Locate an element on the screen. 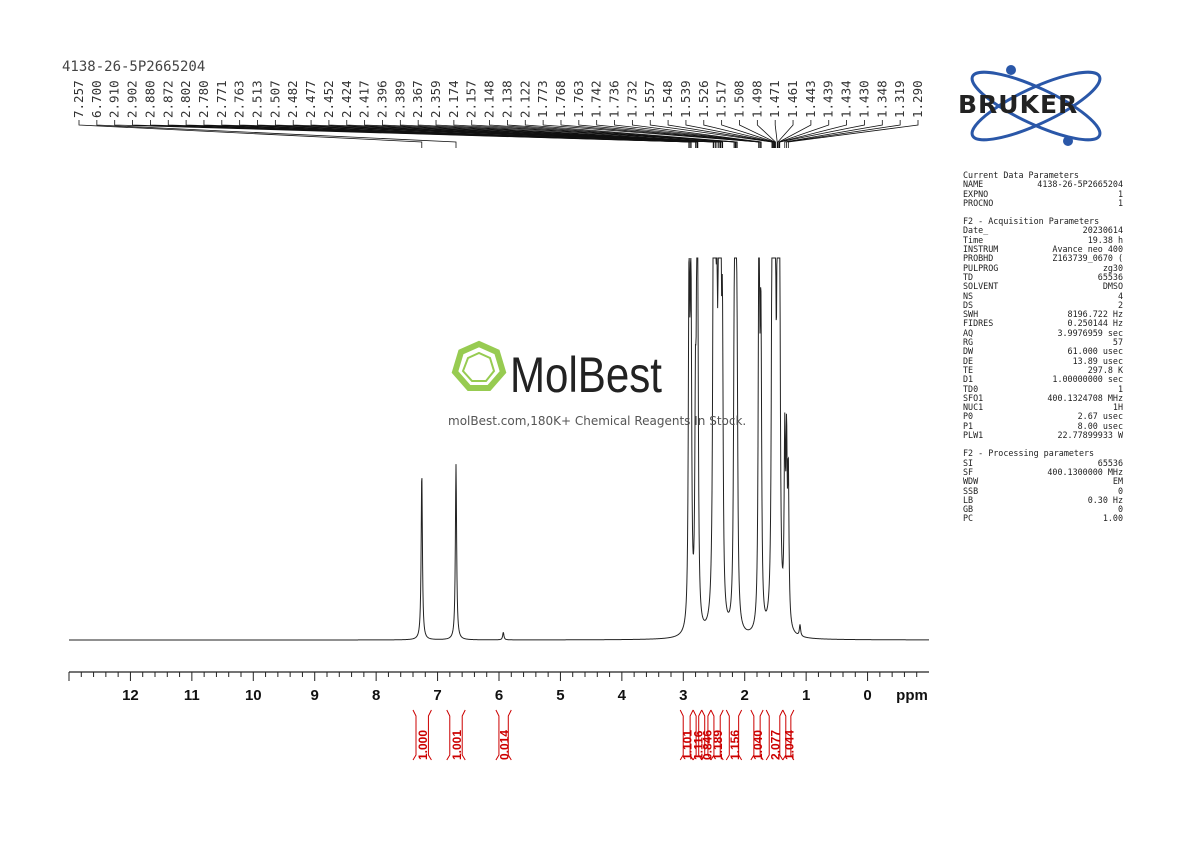 Image resolution: width=1190 pixels, height=842 pixels. x-tick-label: 11 is located at coordinates (192, 695).